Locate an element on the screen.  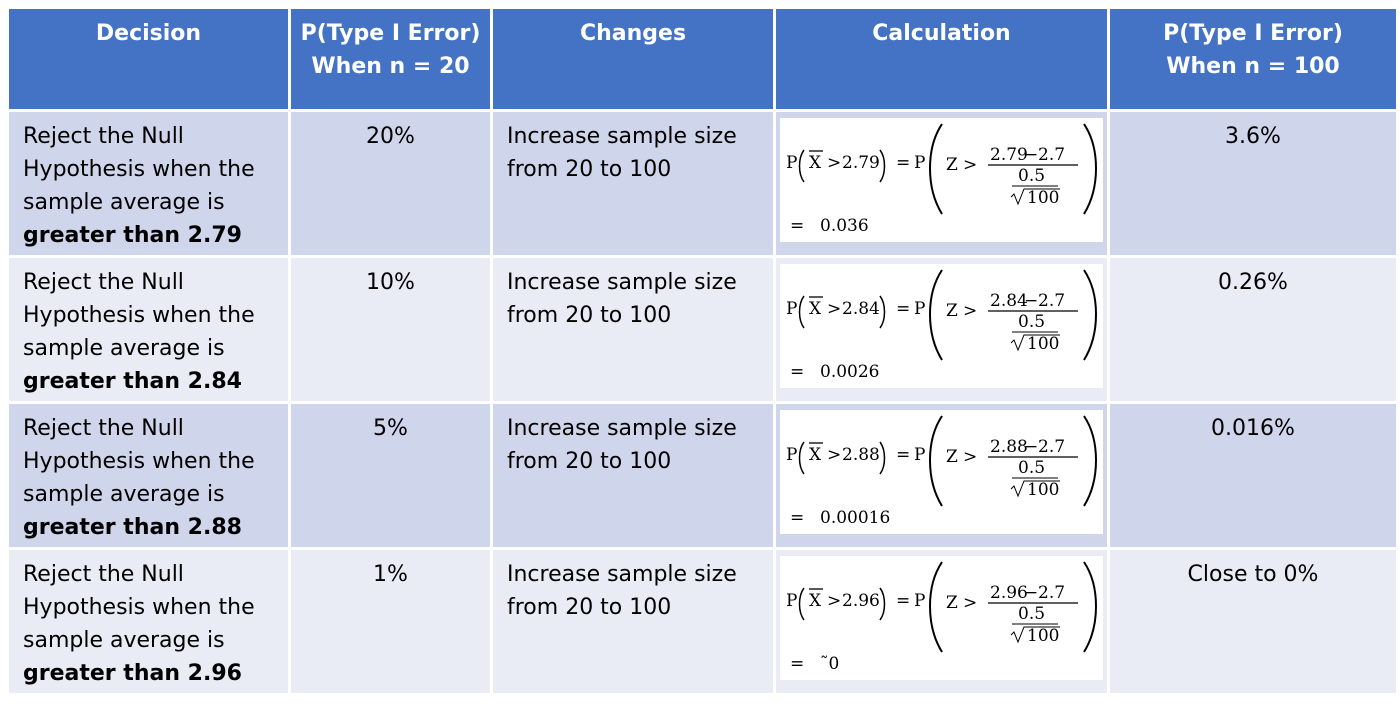
p-error-n20-value: 1% is located at coordinates (390, 574).